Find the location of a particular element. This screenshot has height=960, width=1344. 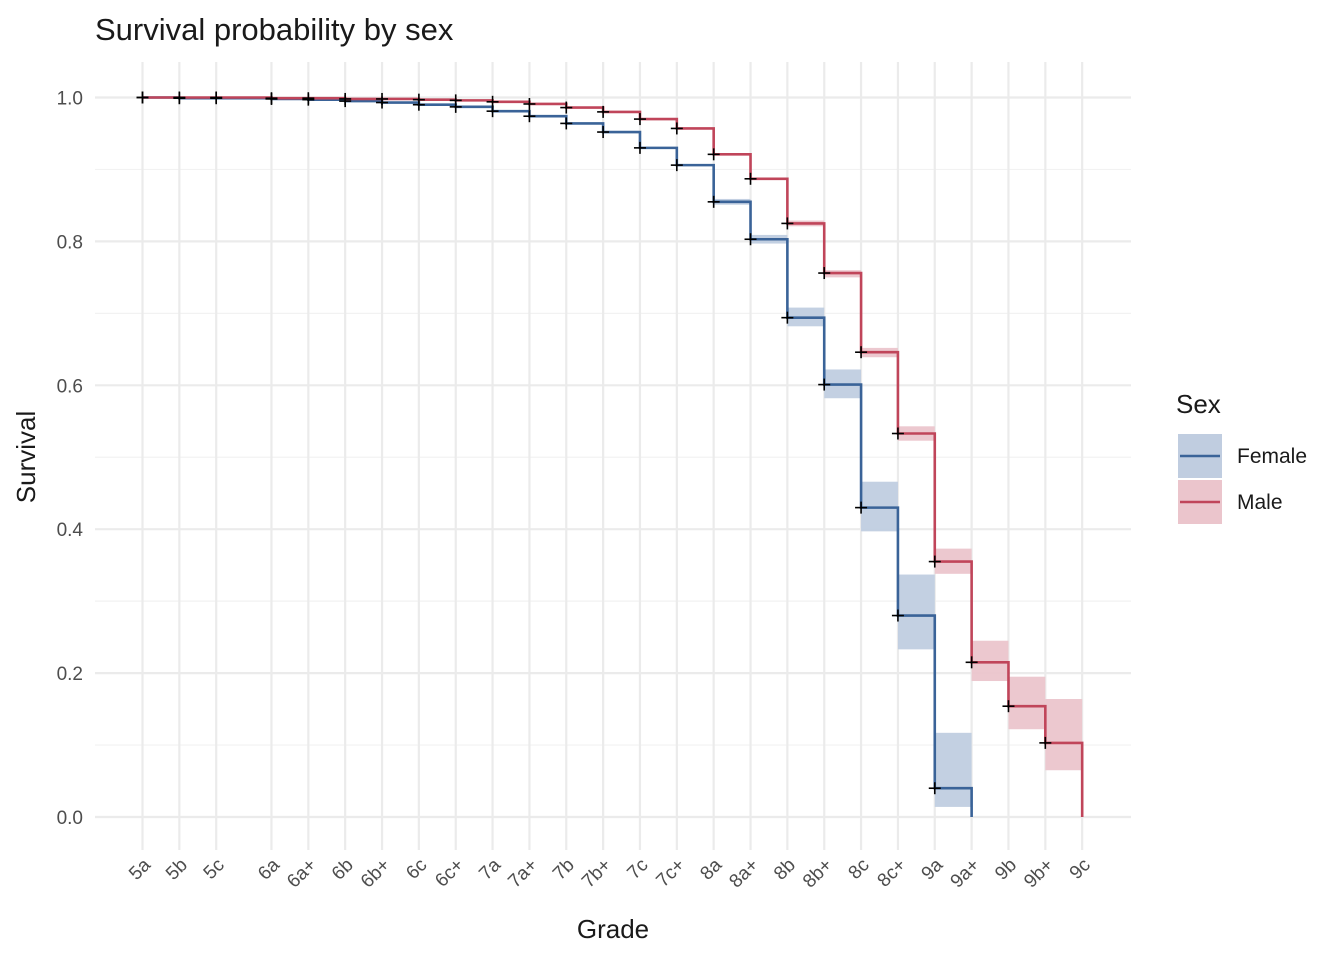

y-axis-title: Survival is located at coordinates (26, 457).